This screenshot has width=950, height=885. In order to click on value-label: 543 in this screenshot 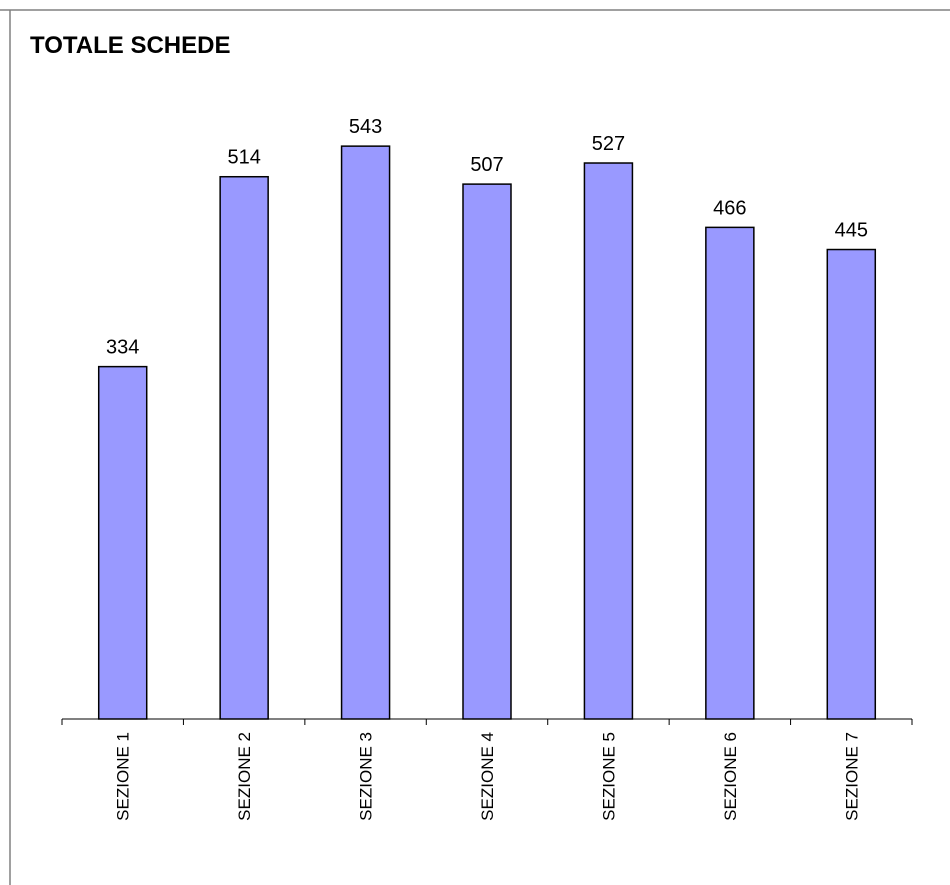, I will do `click(365, 127)`.